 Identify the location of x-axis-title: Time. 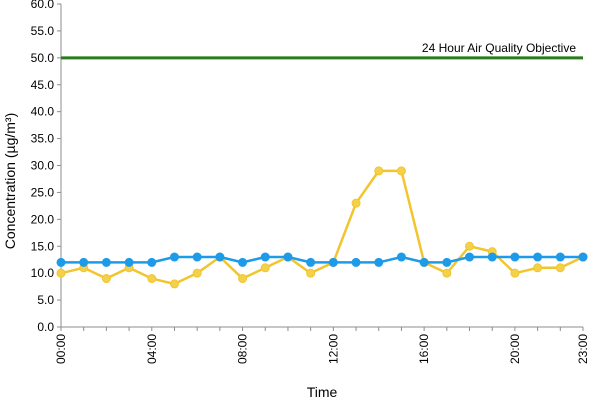
(322, 392).